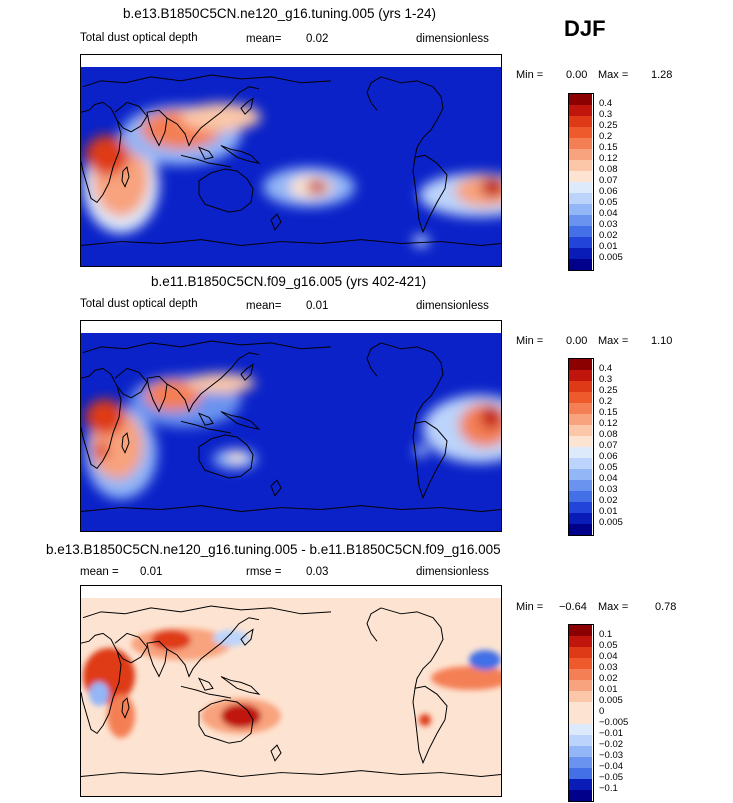 This screenshot has height=803, width=733. I want to click on panel1-map-svg, so click(291, 151).